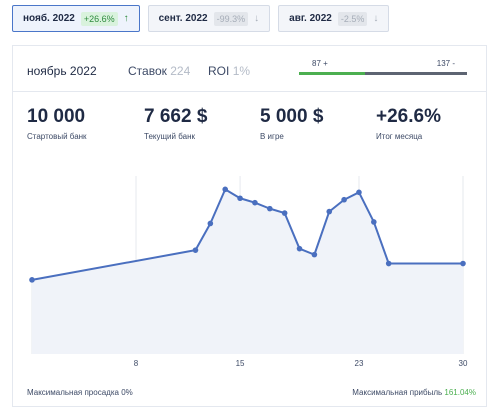  Describe the element at coordinates (310, 18) in the screenshot. I see `tab-month-label: авг. 2022` at that location.